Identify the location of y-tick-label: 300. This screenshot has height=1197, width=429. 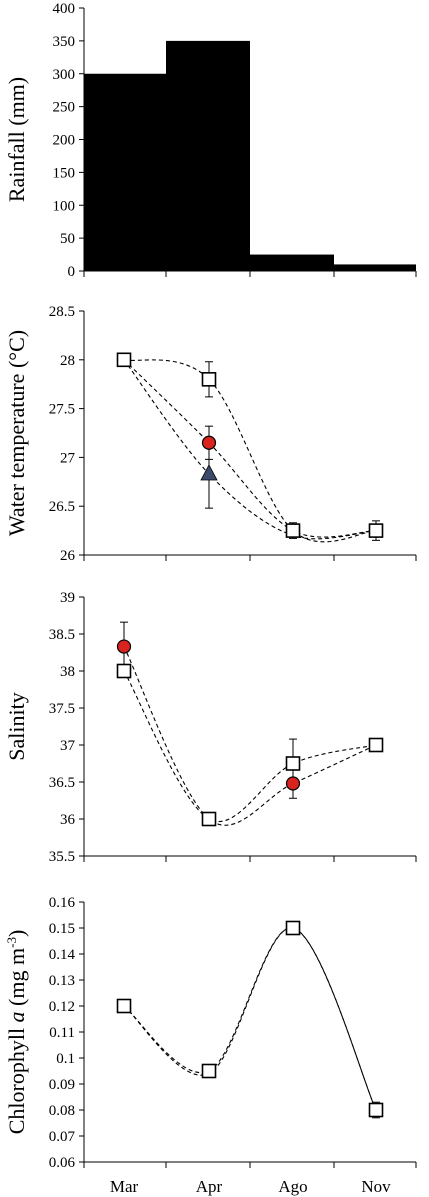
(64, 75).